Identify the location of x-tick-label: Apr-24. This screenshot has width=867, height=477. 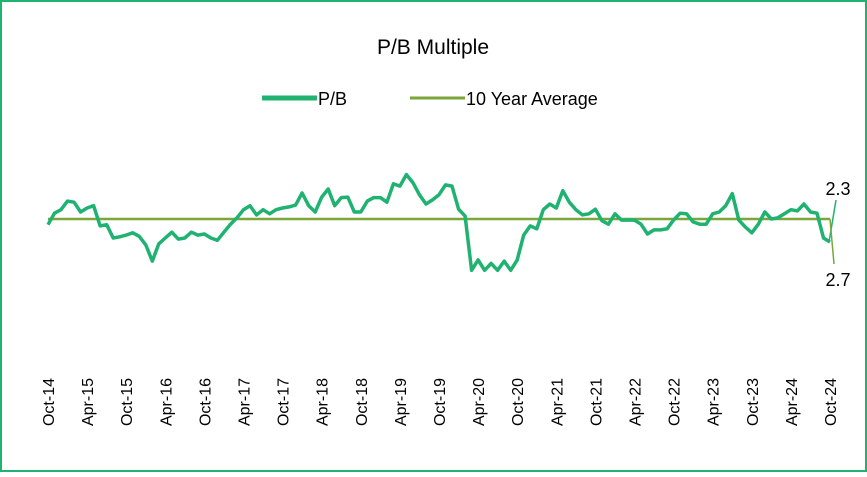
(792, 402).